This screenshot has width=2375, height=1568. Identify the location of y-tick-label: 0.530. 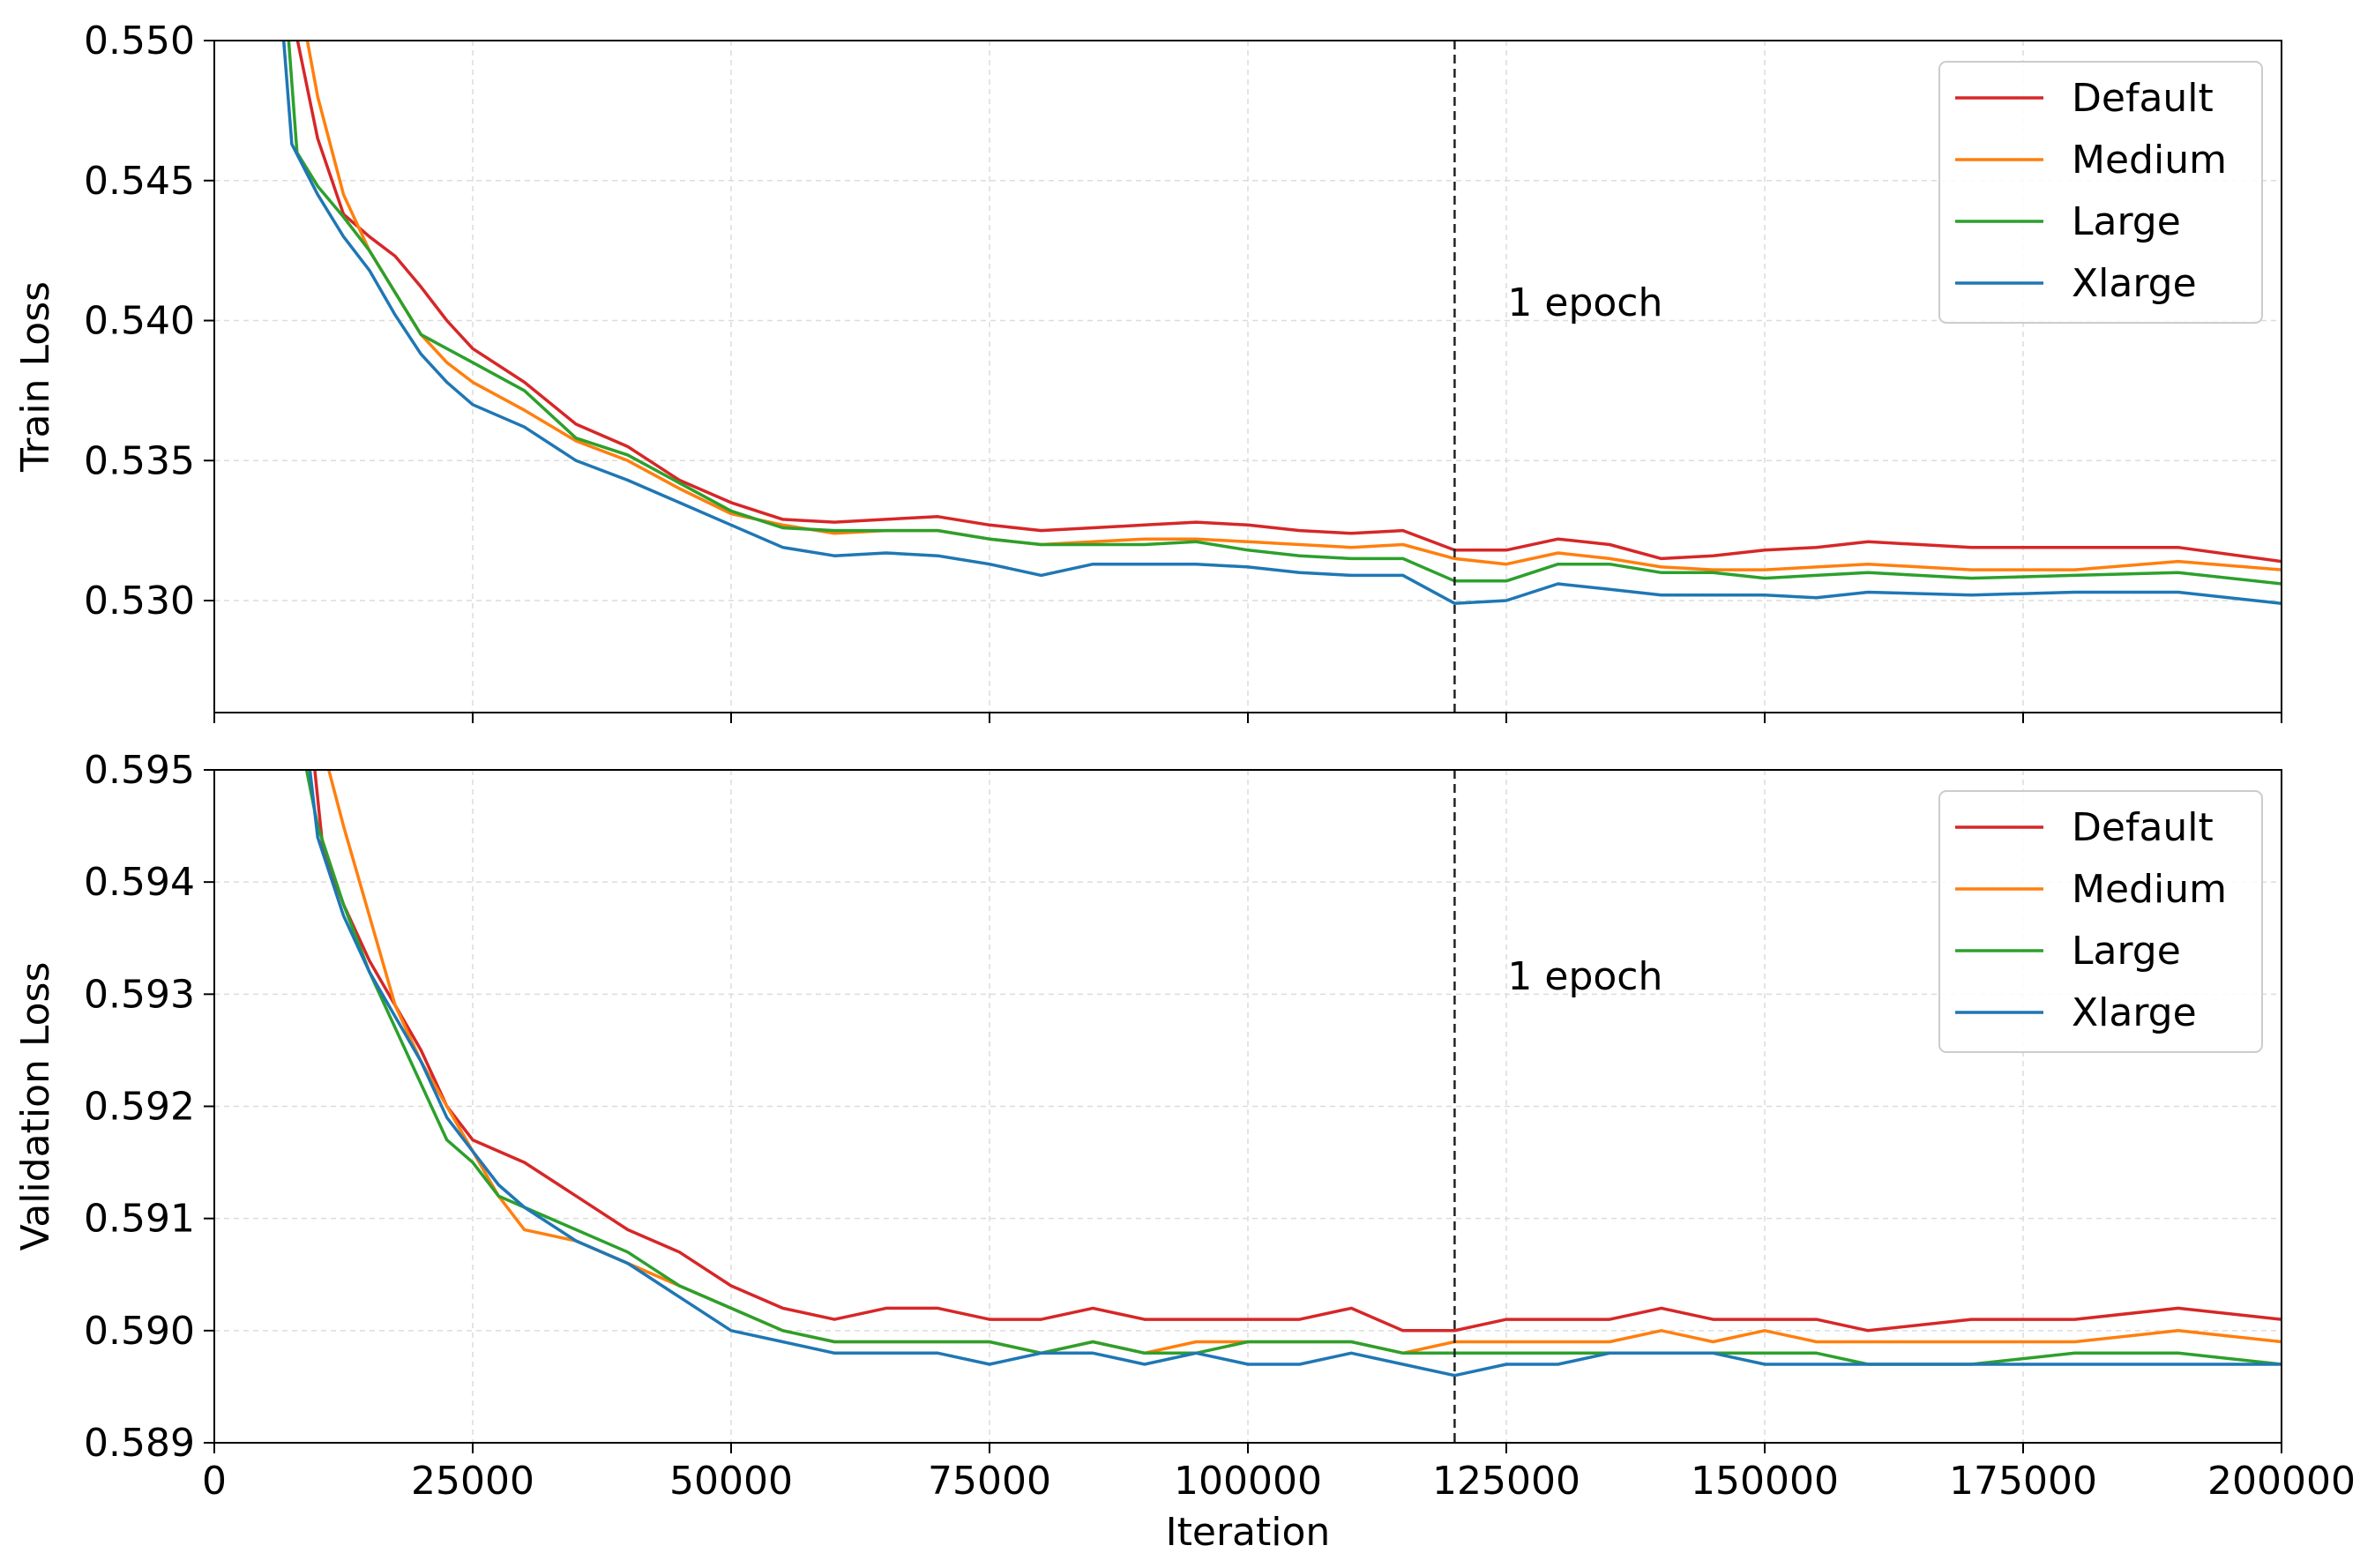
(139, 601).